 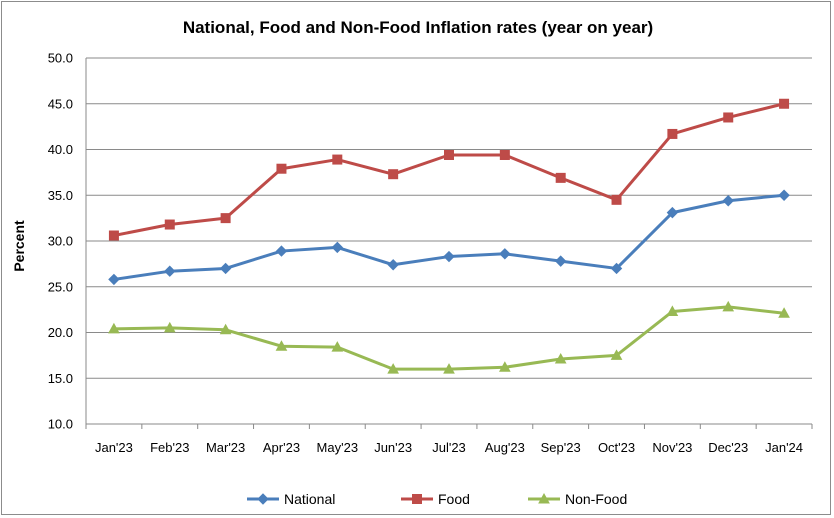 I want to click on legend-label-non-food: Non-Food, so click(x=596, y=499).